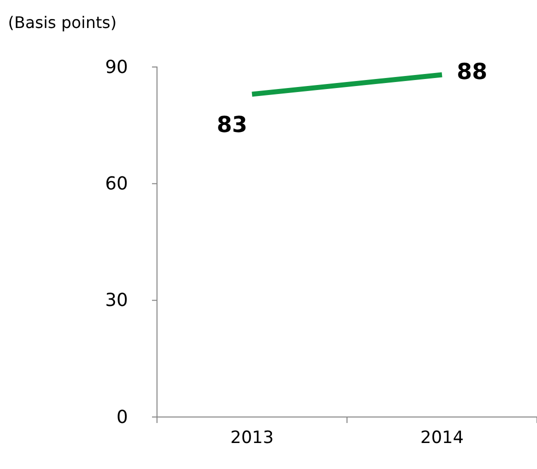  What do you see at coordinates (116, 67) in the screenshot?
I see `y-tick-label: 90` at bounding box center [116, 67].